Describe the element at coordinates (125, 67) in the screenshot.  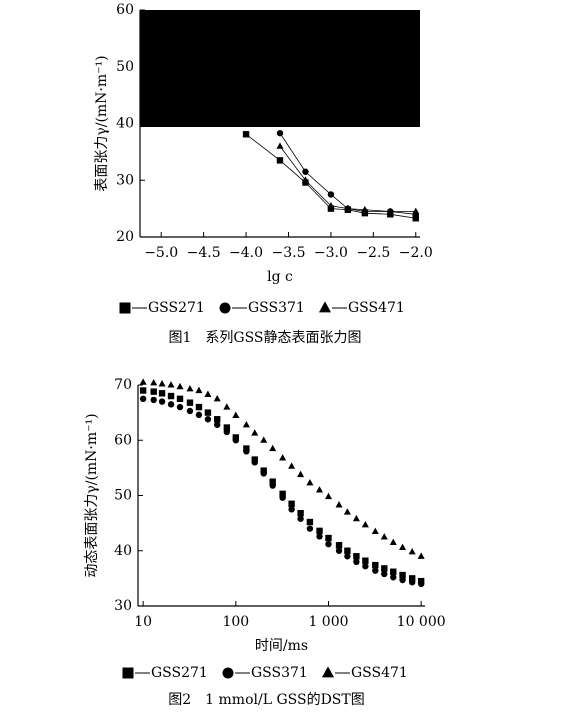
I see `y-tick-label: 50` at that location.